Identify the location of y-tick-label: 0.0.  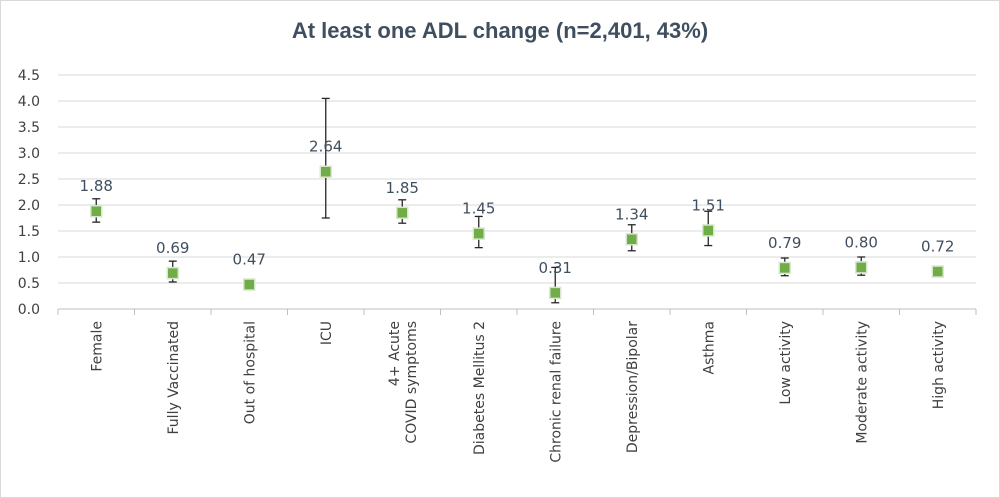
(29, 310).